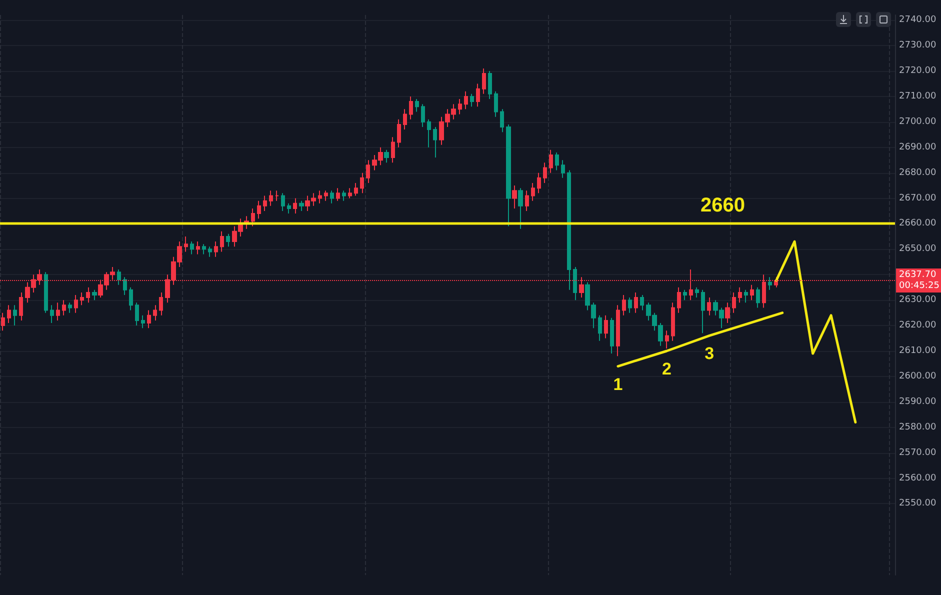 This screenshot has width=941, height=595. Describe the element at coordinates (917, 173) in the screenshot. I see `y-tick-label: 2680.00` at that location.